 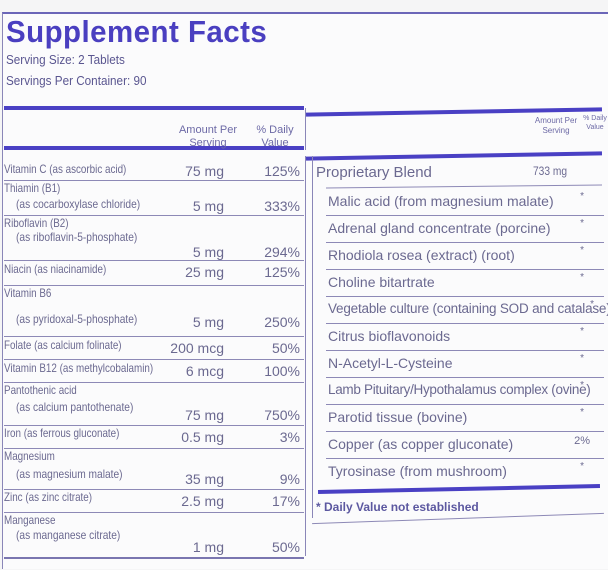 What do you see at coordinates (289, 437) in the screenshot?
I see `nutrient-dv: 3%` at bounding box center [289, 437].